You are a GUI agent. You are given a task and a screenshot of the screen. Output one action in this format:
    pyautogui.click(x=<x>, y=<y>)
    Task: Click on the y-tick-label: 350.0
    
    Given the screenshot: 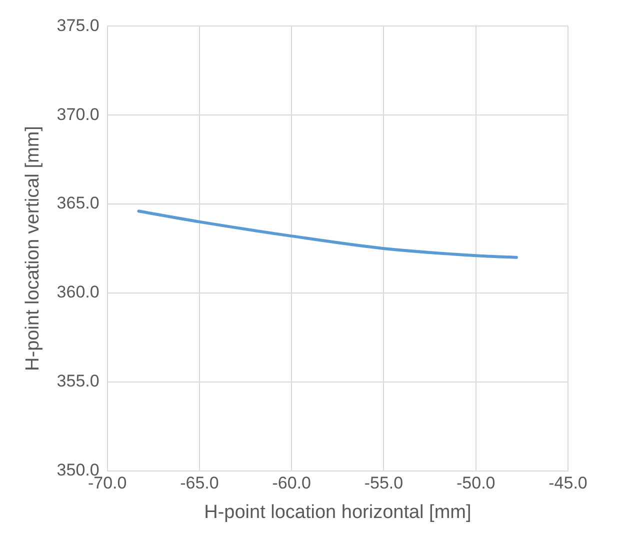 What is the action you would take?
    pyautogui.click(x=78, y=470)
    